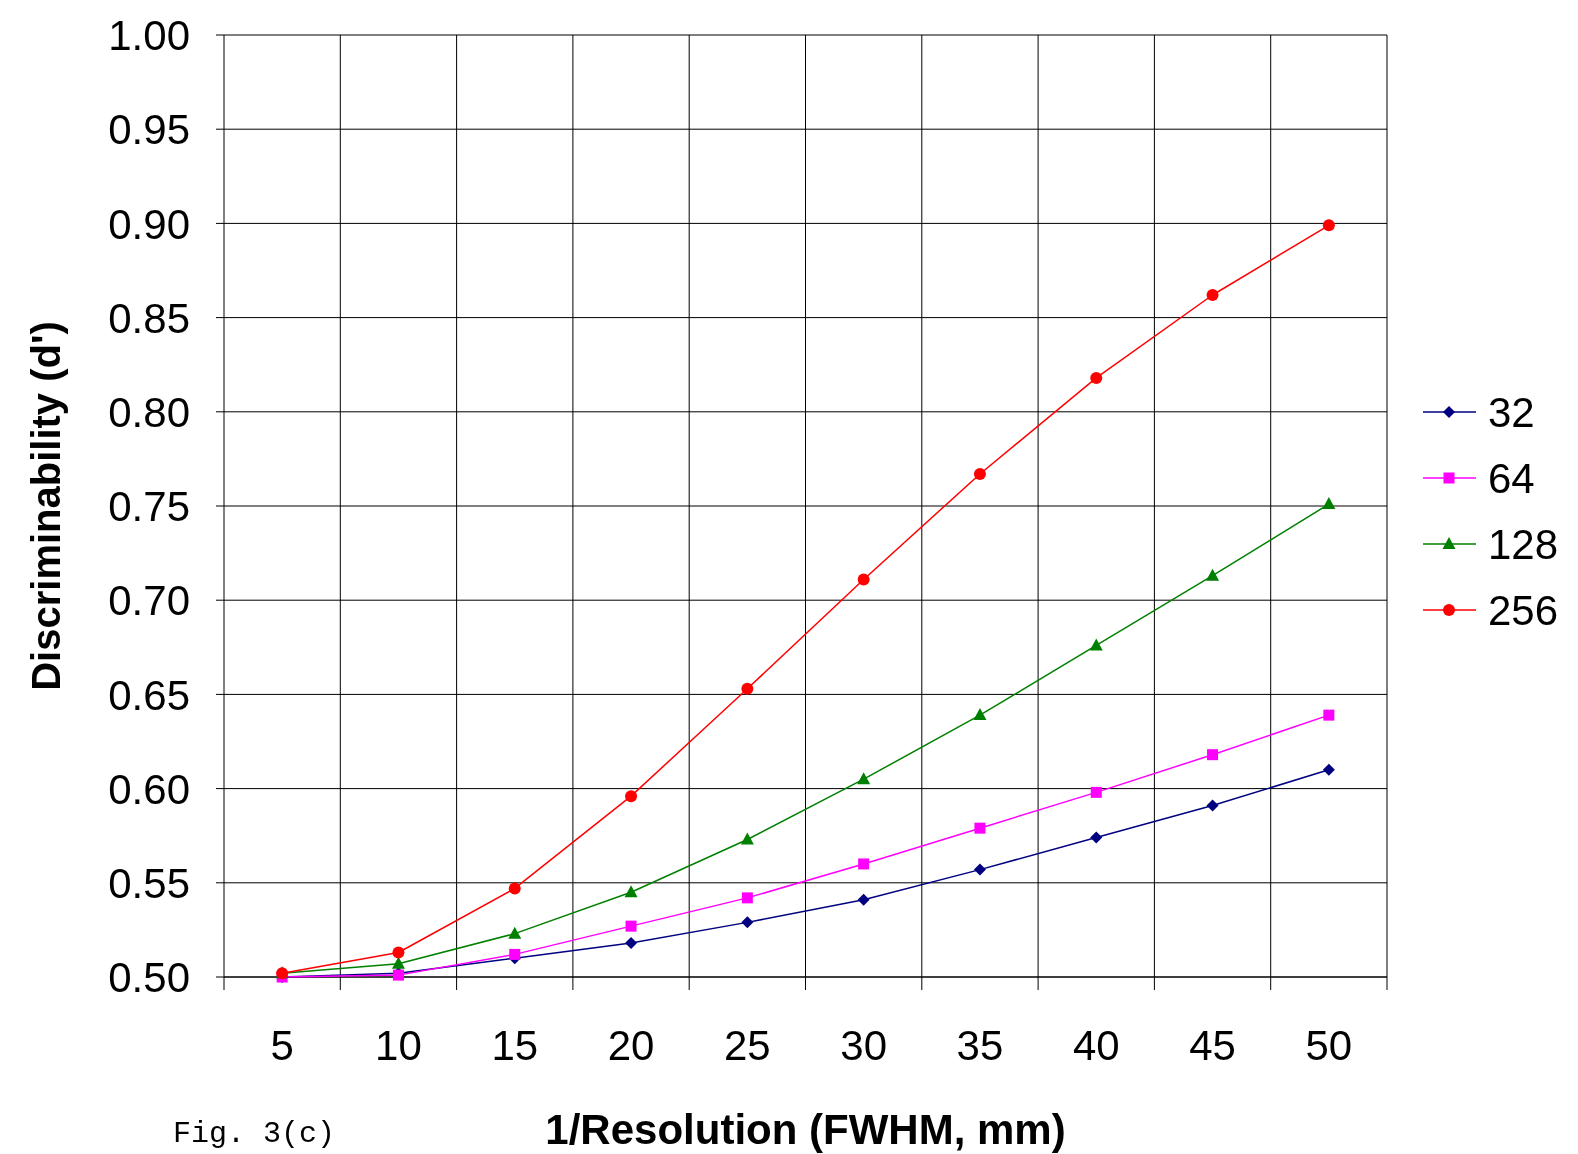  I want to click on y-tick-label: 0.90, so click(149, 224).